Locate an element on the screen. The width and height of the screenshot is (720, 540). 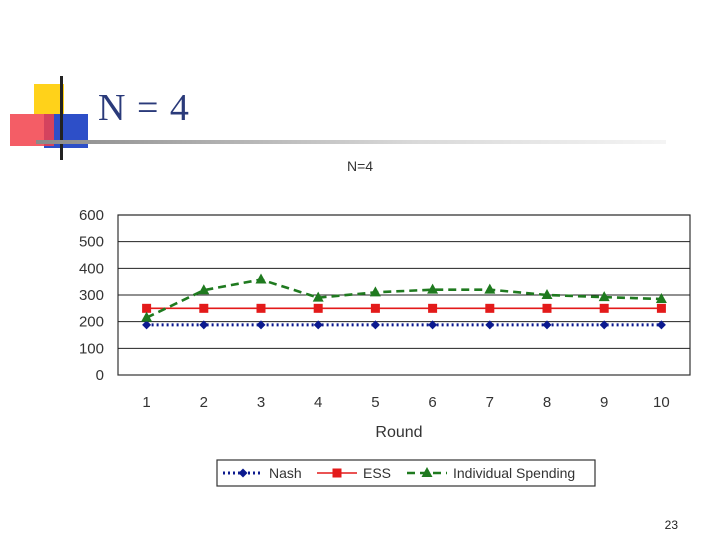
logo-yellow-square is located at coordinates (49, 99).